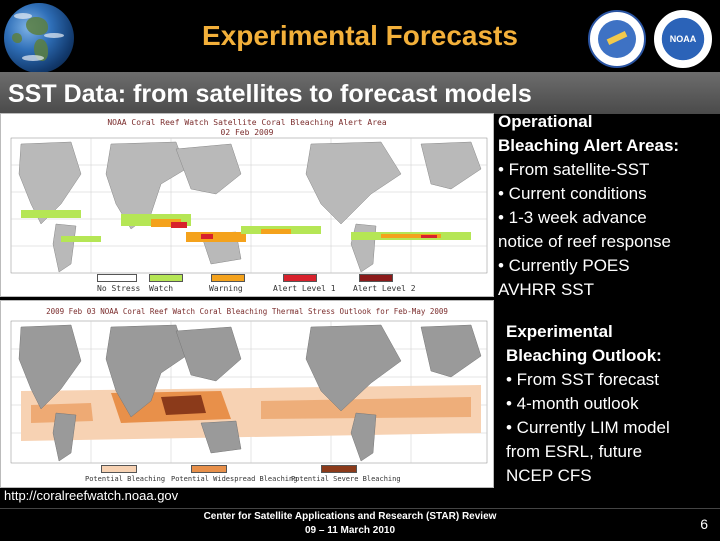  I want to click on legend-swatch-no-stress, so click(117, 278).